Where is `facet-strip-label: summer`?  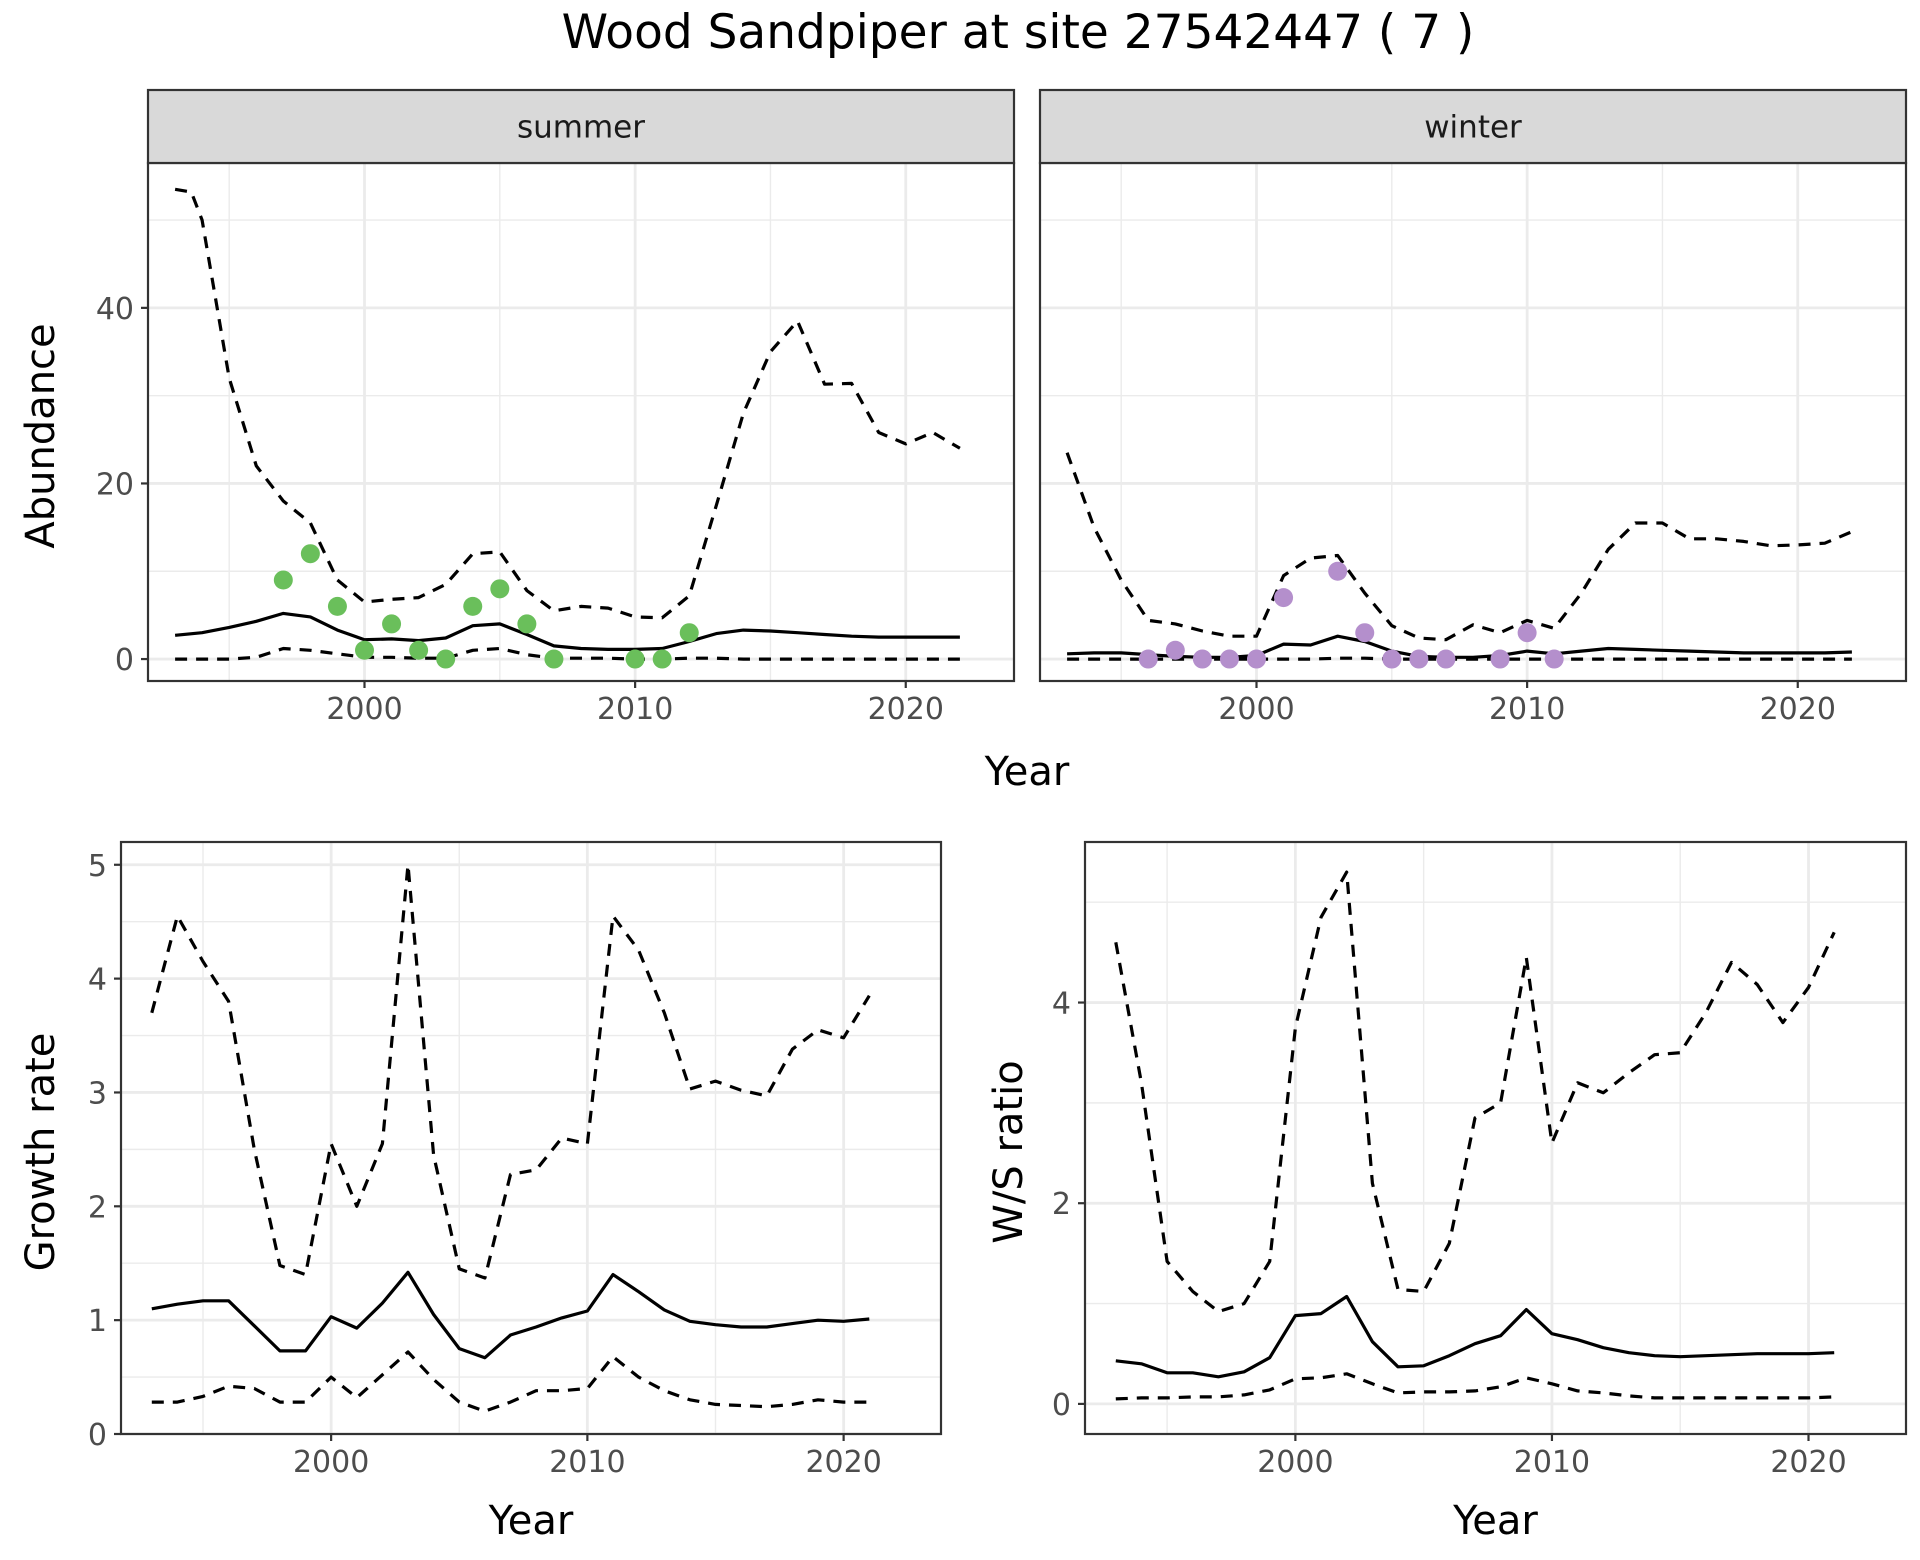 facet-strip-label: summer is located at coordinates (581, 128).